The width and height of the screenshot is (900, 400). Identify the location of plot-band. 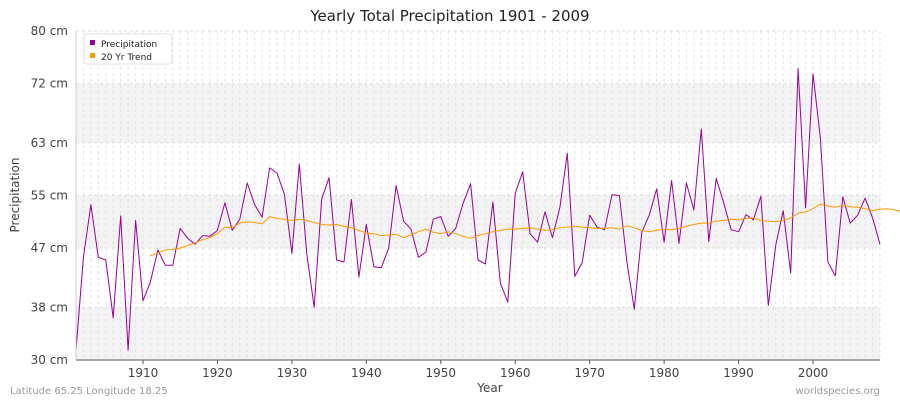
(478, 222).